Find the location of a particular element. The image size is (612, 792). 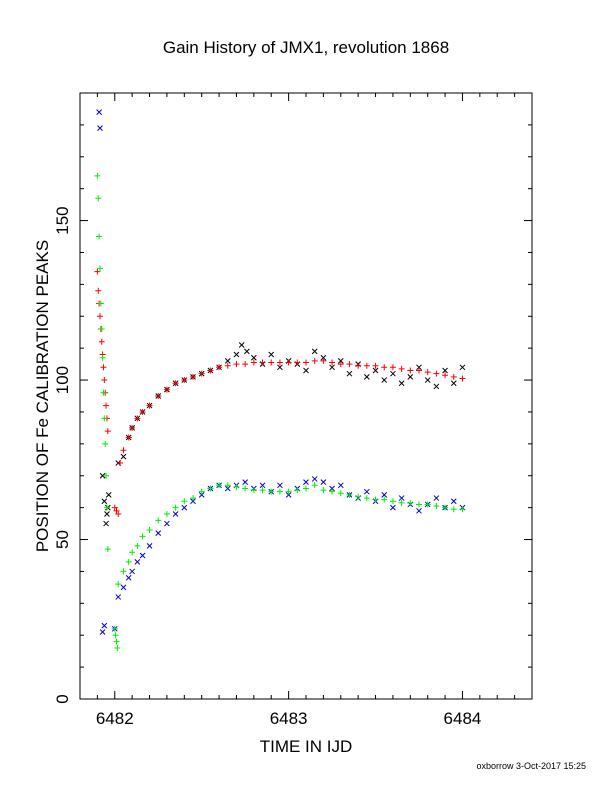

footer-stamp: oxborrow 3-Oct-2017 15:25 is located at coordinates (531, 766).